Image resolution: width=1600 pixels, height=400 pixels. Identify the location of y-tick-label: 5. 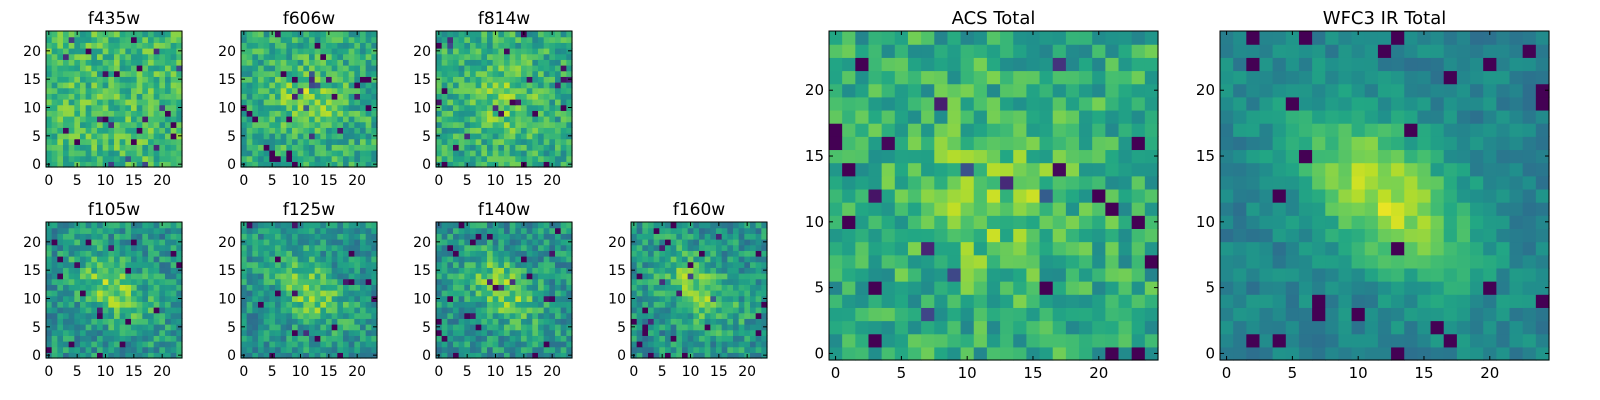
(426, 328).